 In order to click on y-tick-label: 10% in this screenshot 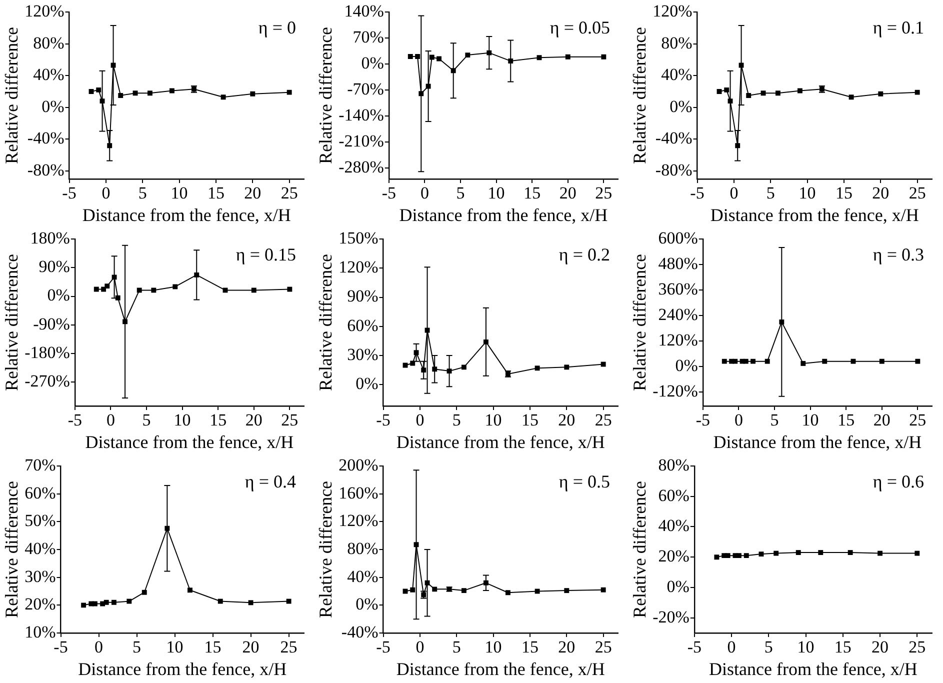, I will do `click(40, 632)`.